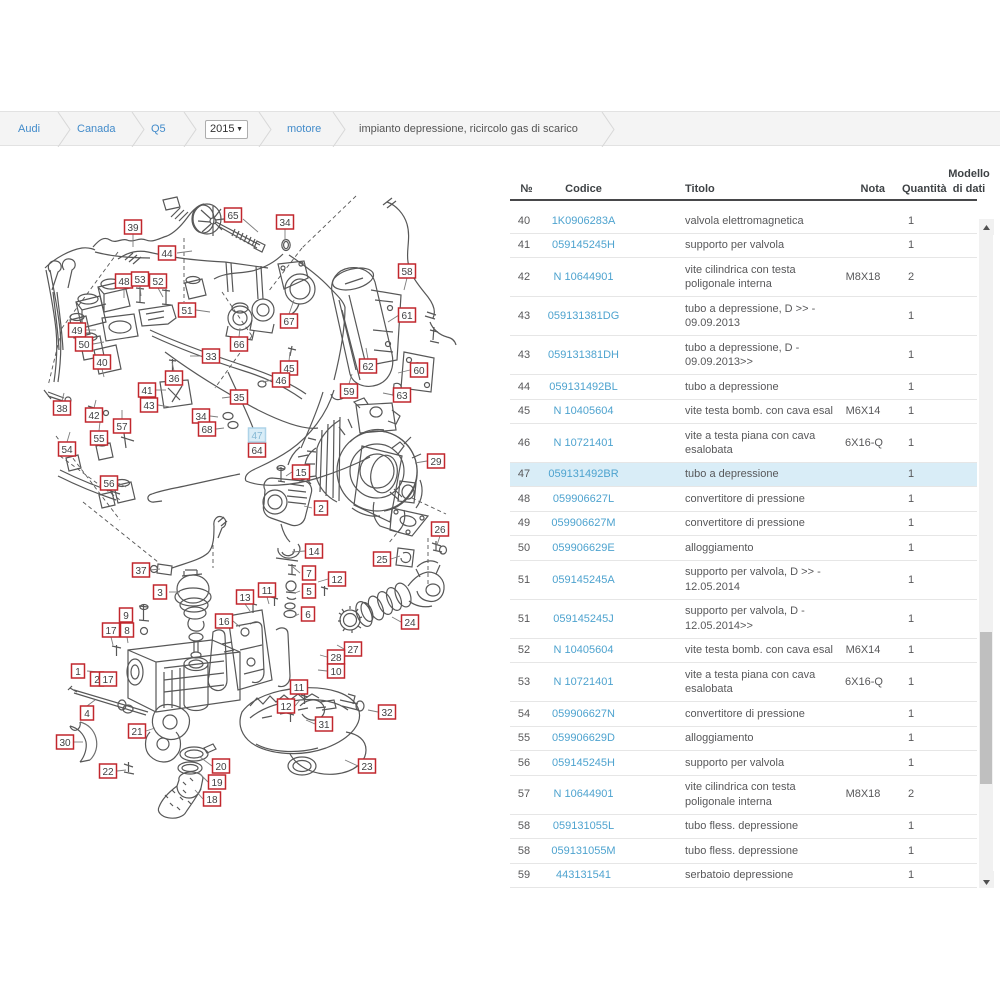 This screenshot has width=1000, height=1000. Describe the element at coordinates (137, 732) in the screenshot. I see `svg-text: 21` at that location.